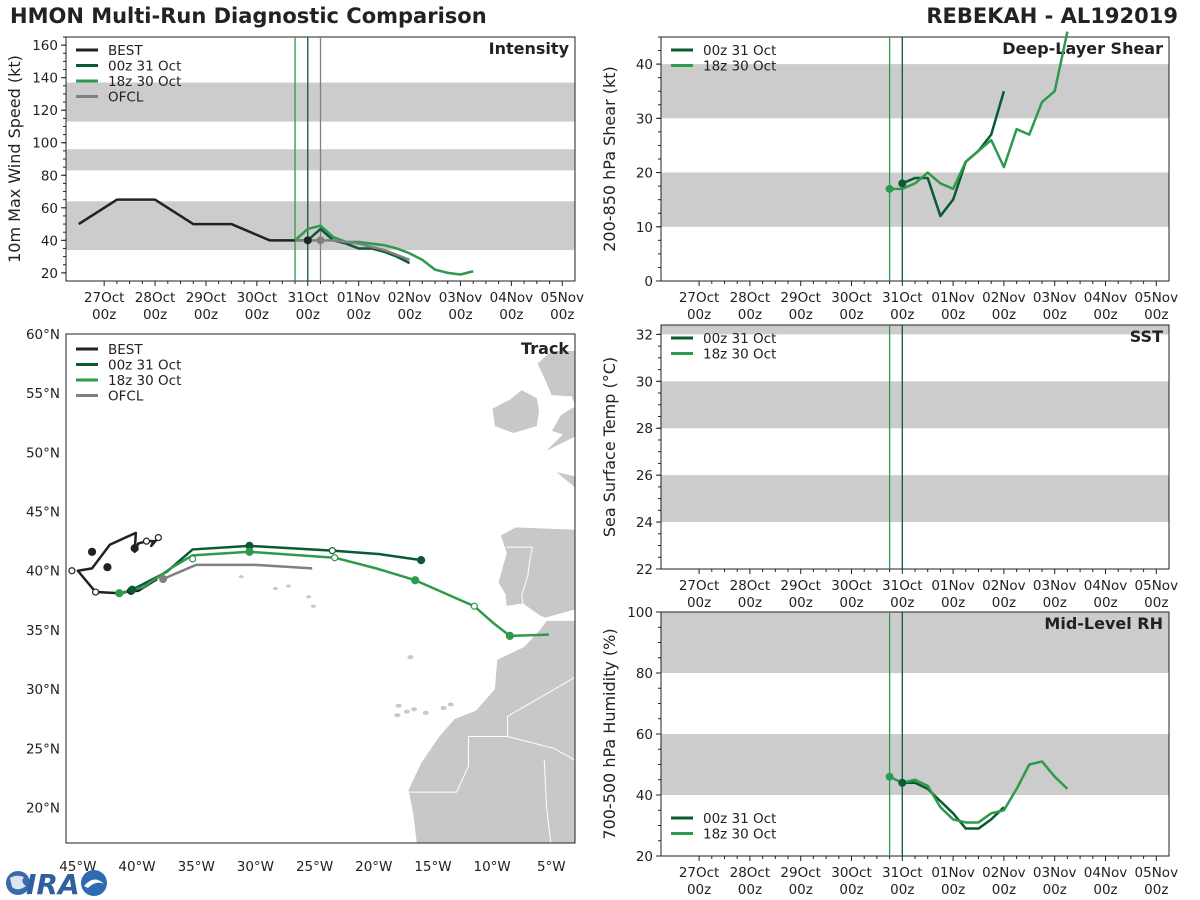 The width and height of the screenshot is (1200, 900). Describe the element at coordinates (45, 144) in the screenshot. I see `y-tick-label: 100` at that location.